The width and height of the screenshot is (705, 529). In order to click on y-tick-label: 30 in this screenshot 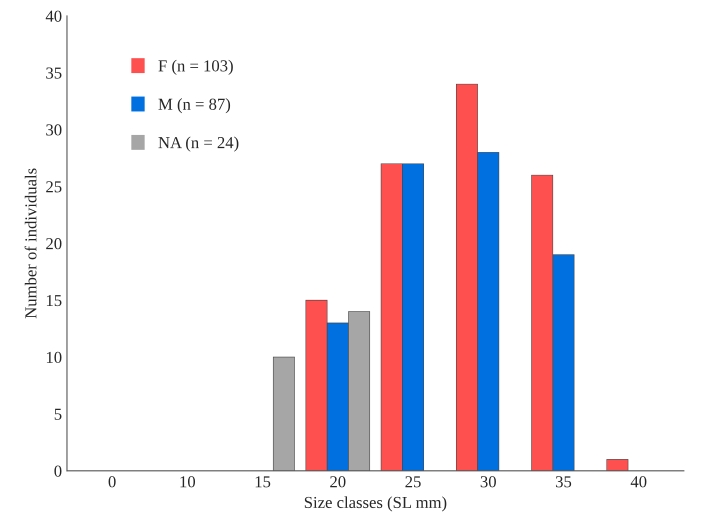, I will do `click(54, 130)`.